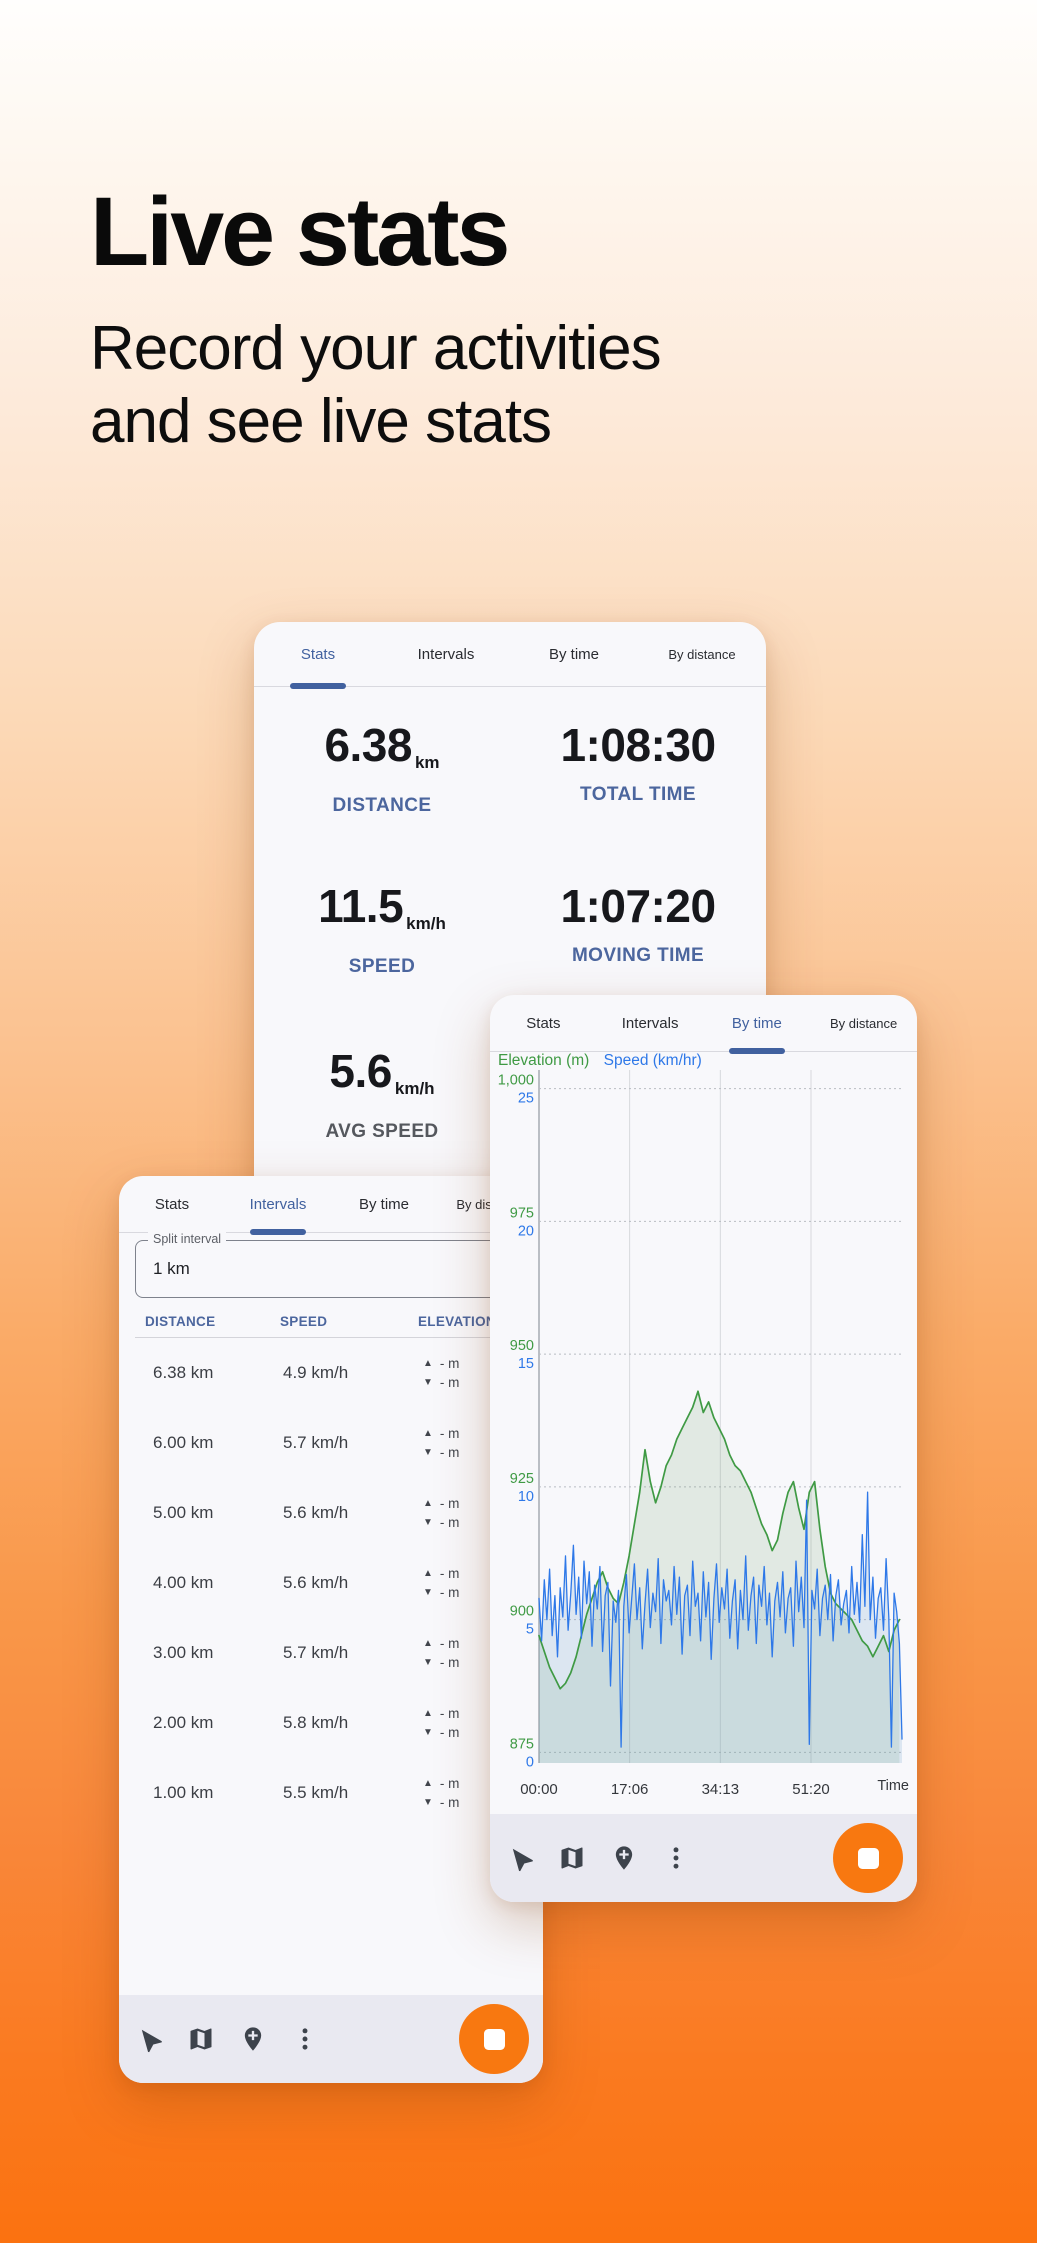 The width and height of the screenshot is (1037, 2243). I want to click on split-interval-value: 1 km, so click(171, 1268).